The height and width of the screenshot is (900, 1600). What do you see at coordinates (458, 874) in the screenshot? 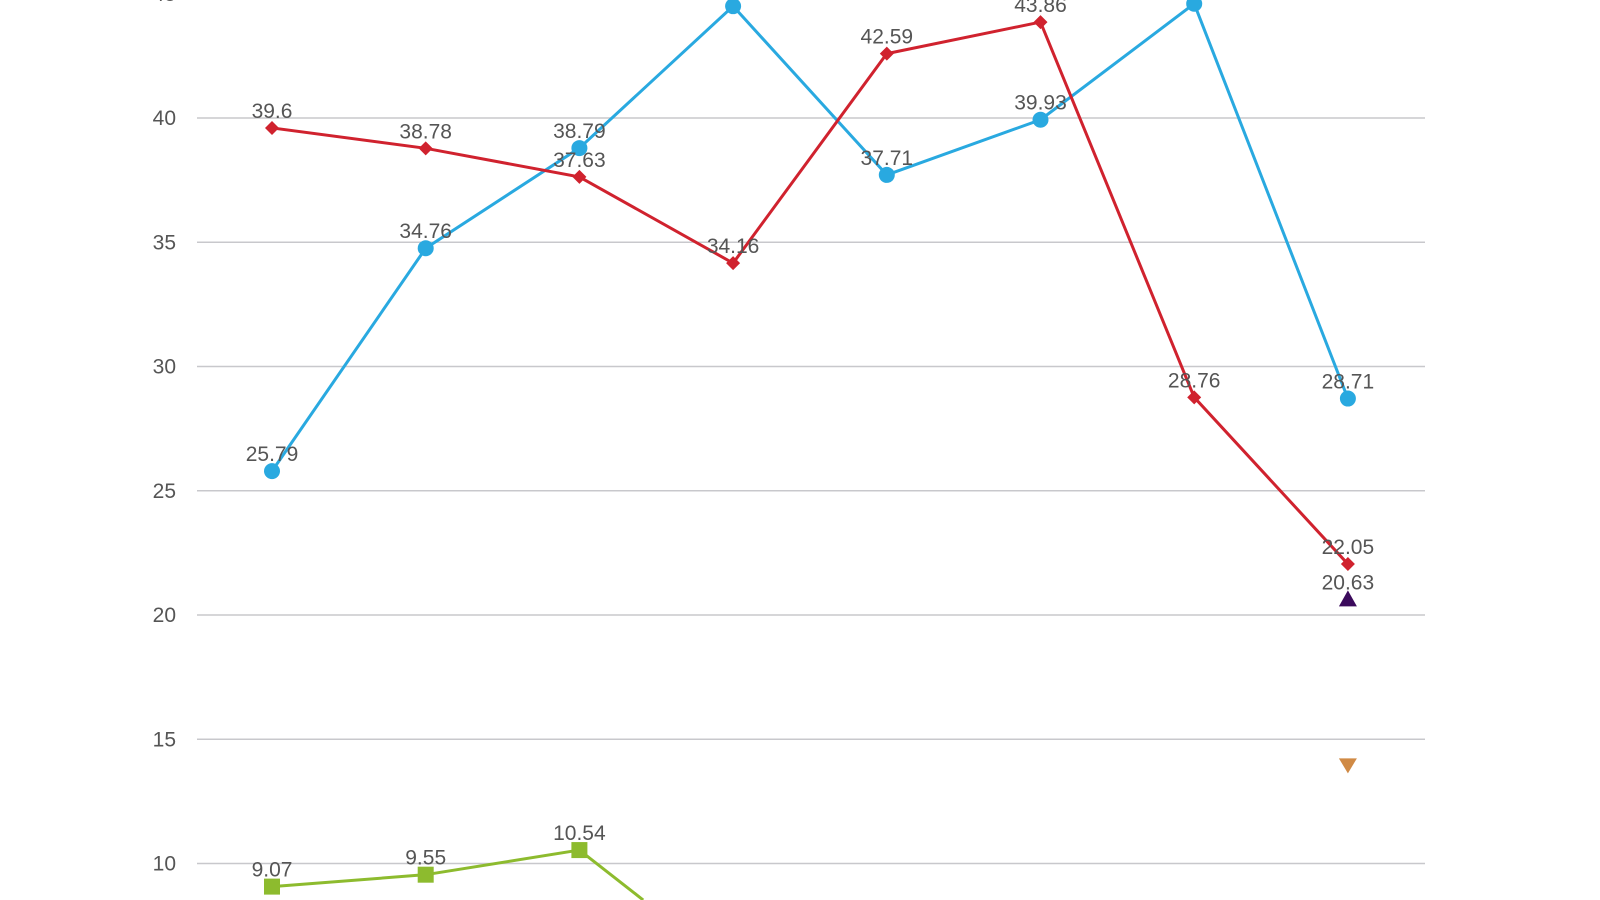
I see `series-line` at bounding box center [458, 874].